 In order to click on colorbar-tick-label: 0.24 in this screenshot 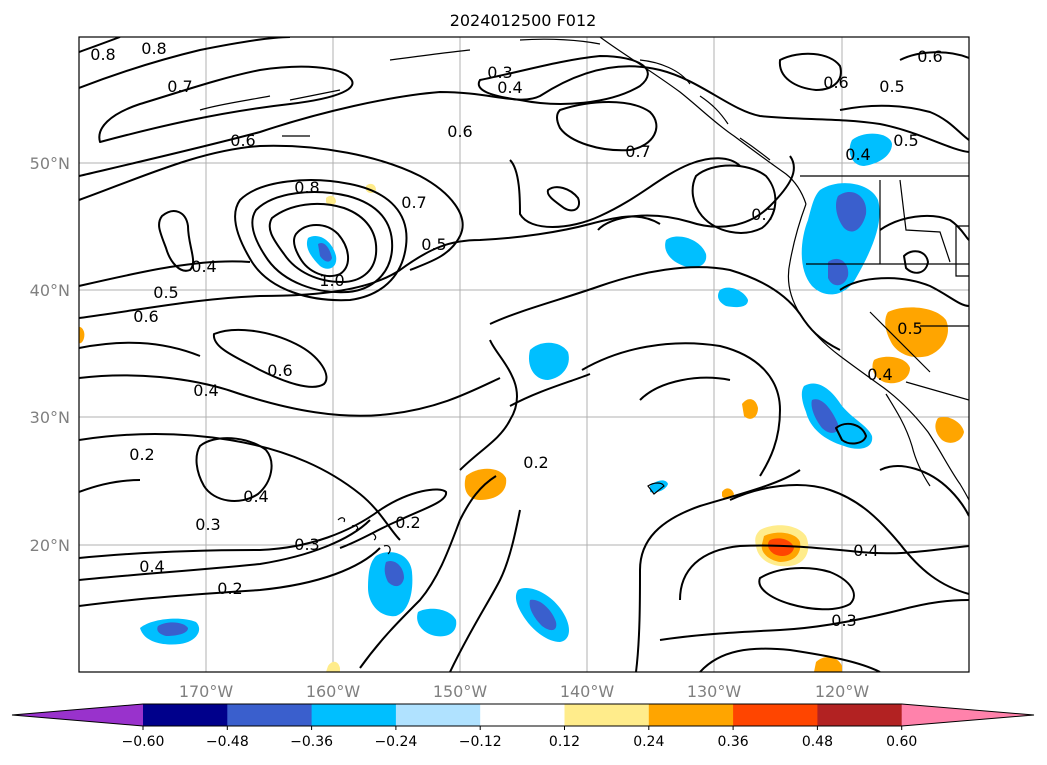, I will do `click(648, 742)`.